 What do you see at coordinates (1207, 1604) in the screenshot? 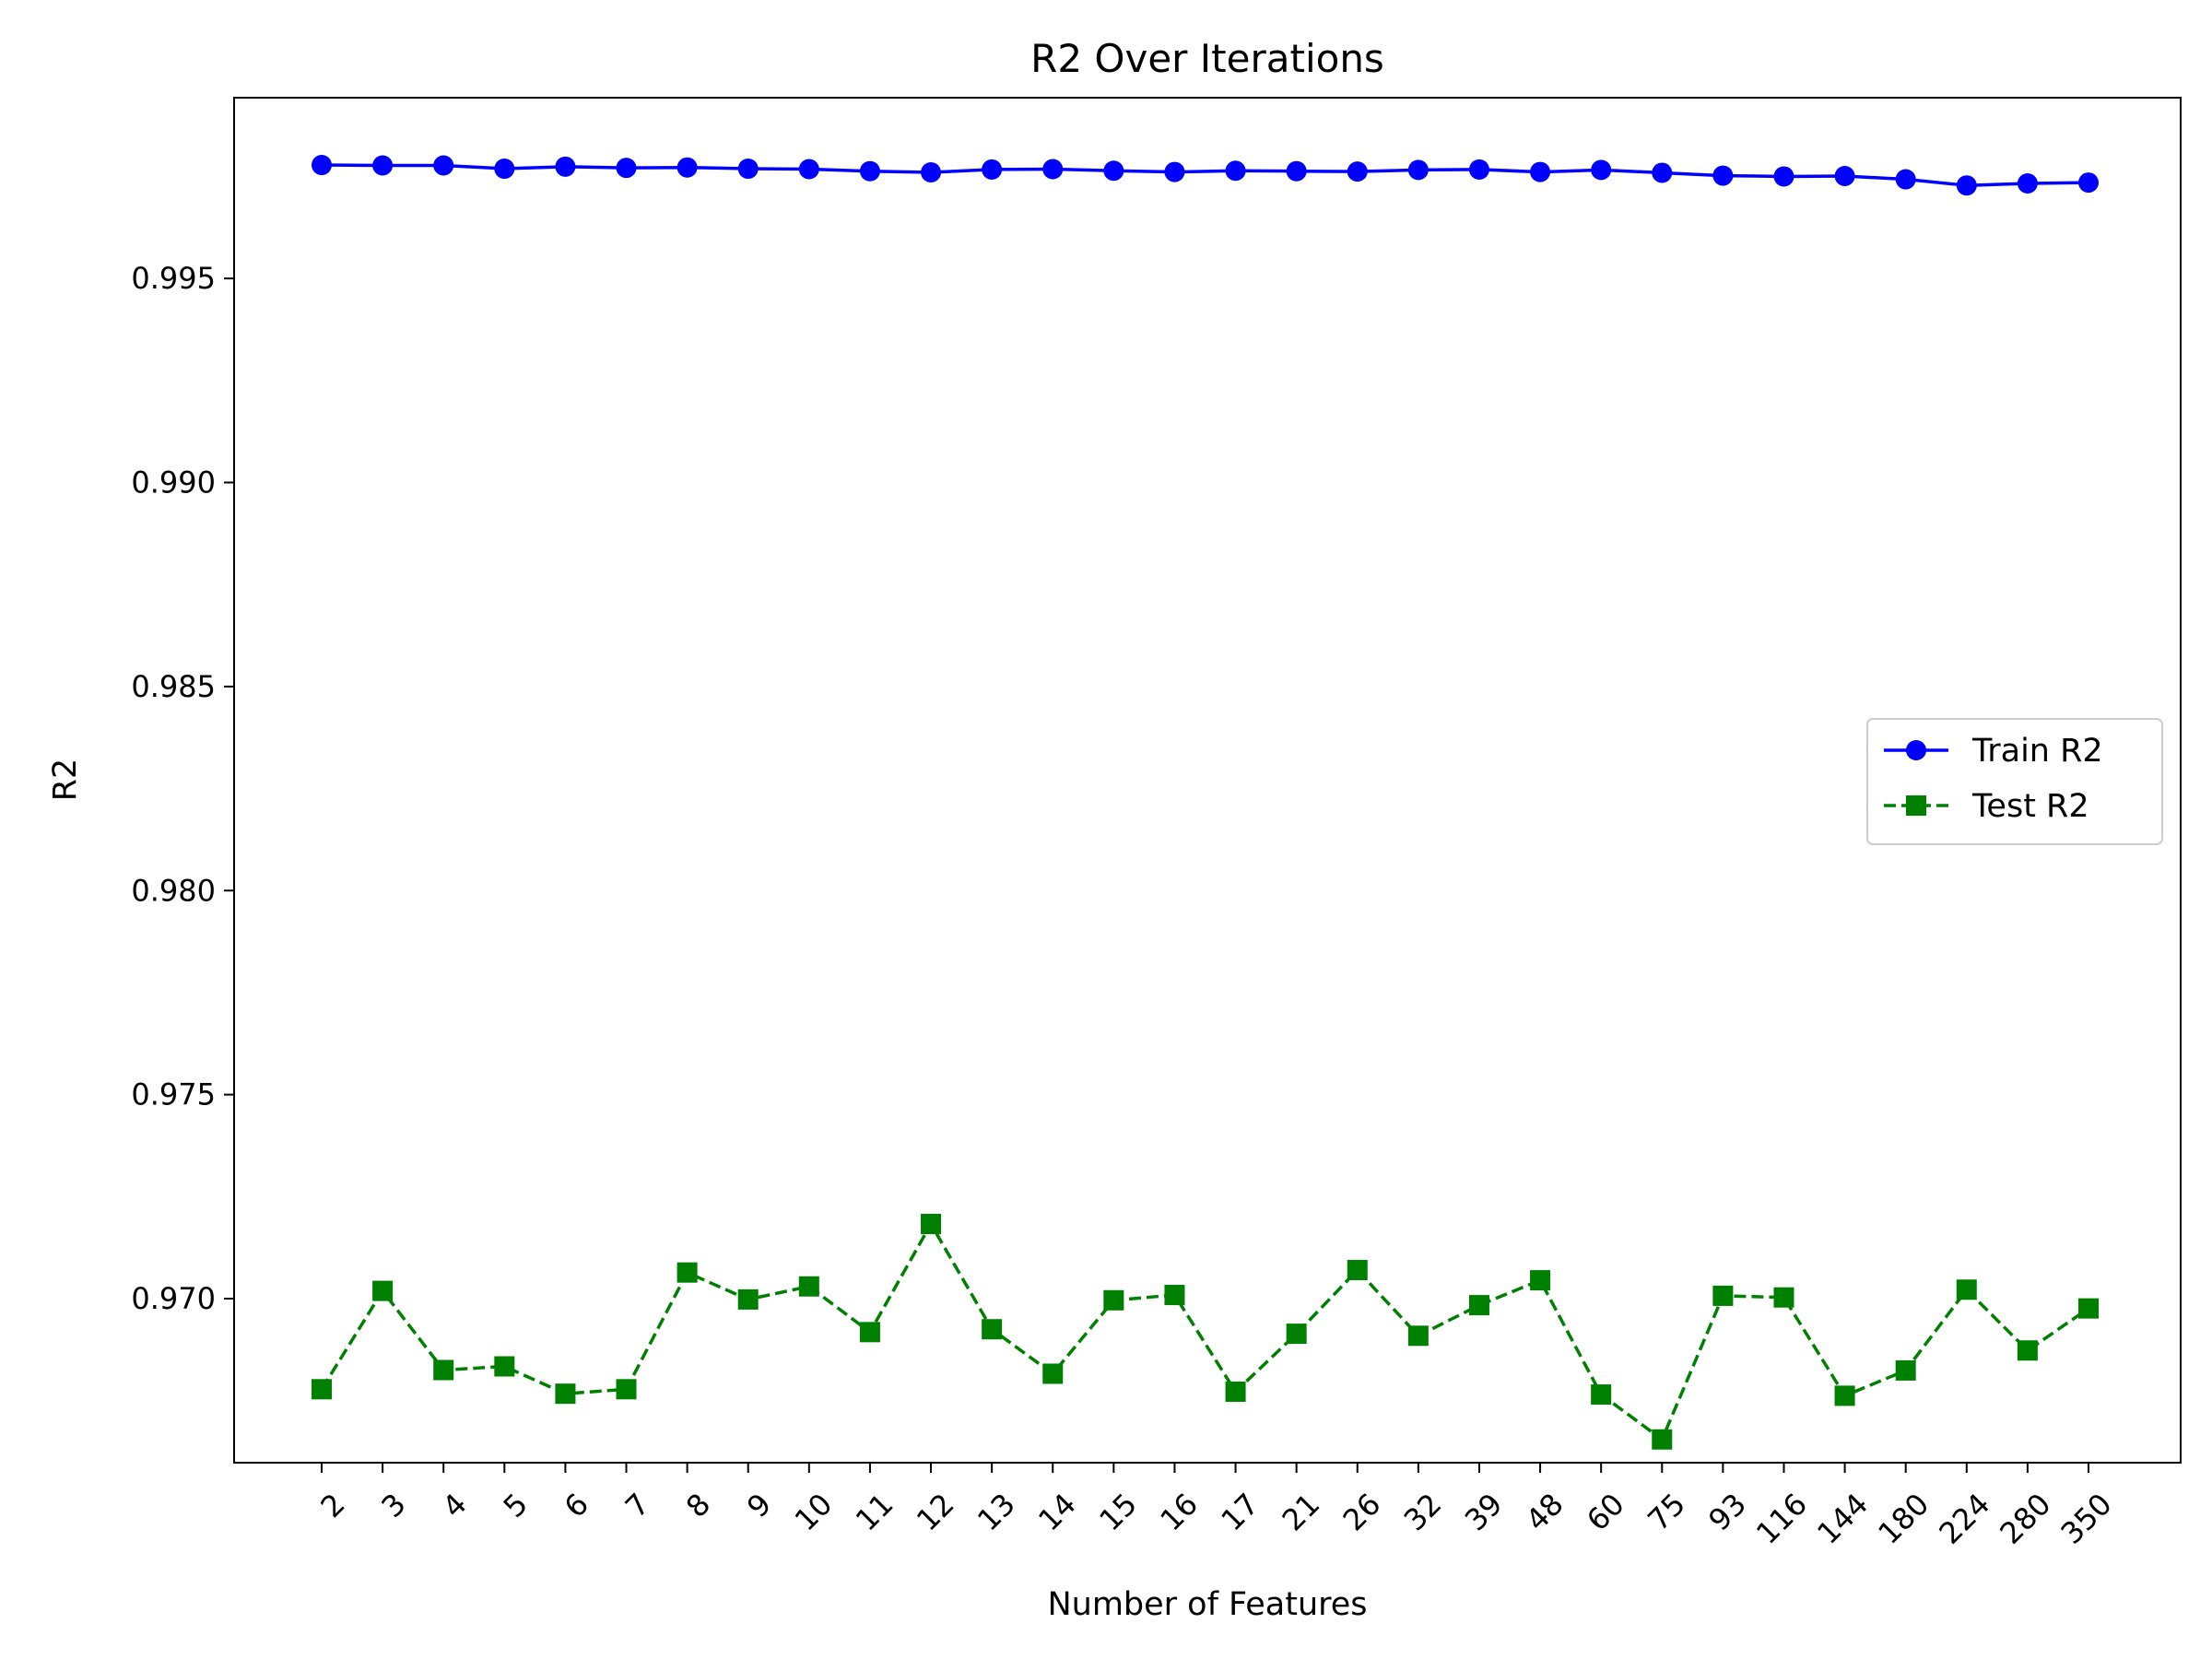
I see `x-axis-label: Number of Features` at bounding box center [1207, 1604].